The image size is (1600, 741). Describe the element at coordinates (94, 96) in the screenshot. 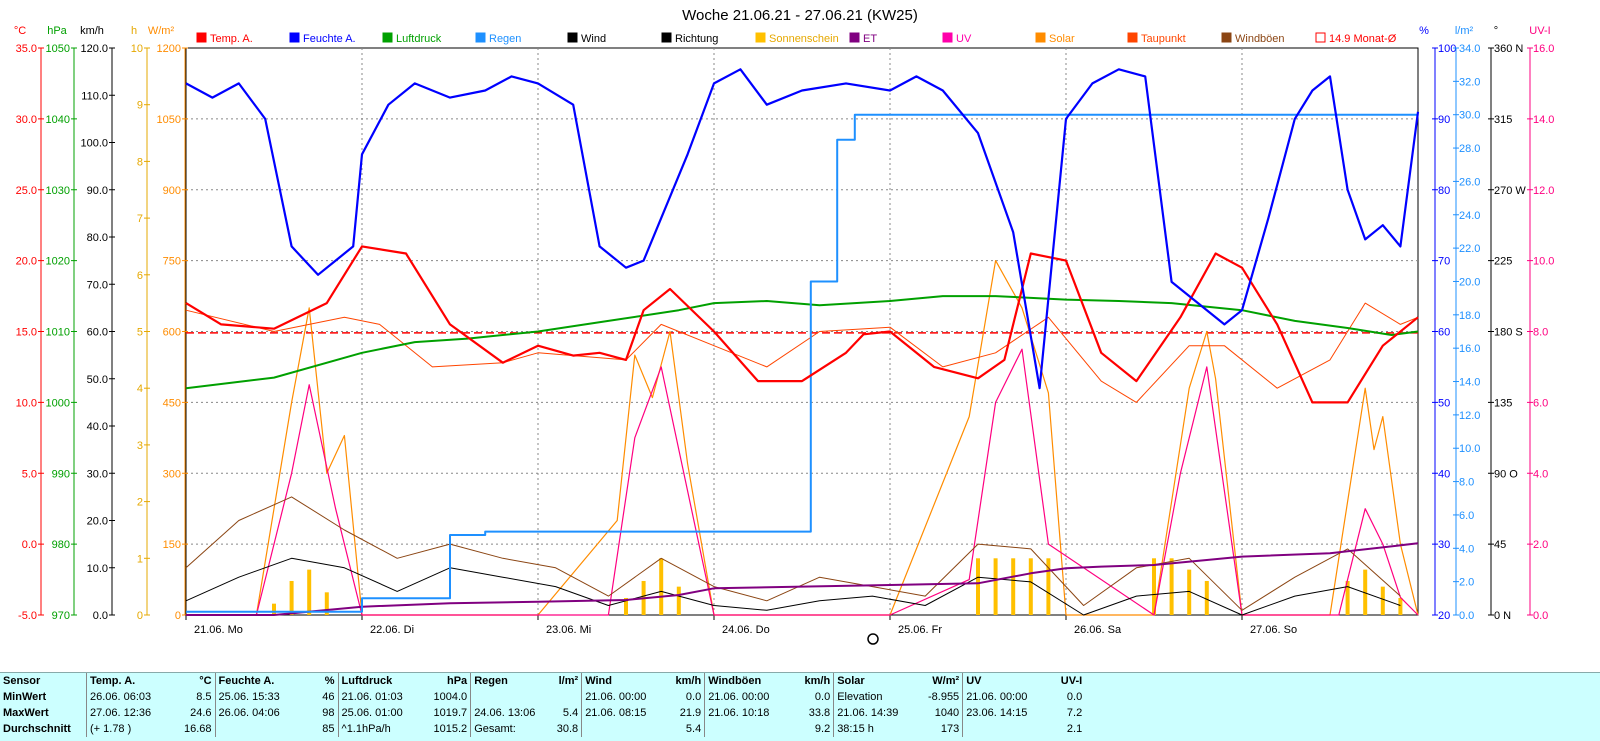

I see `axis-tick-label: 110.0` at that location.